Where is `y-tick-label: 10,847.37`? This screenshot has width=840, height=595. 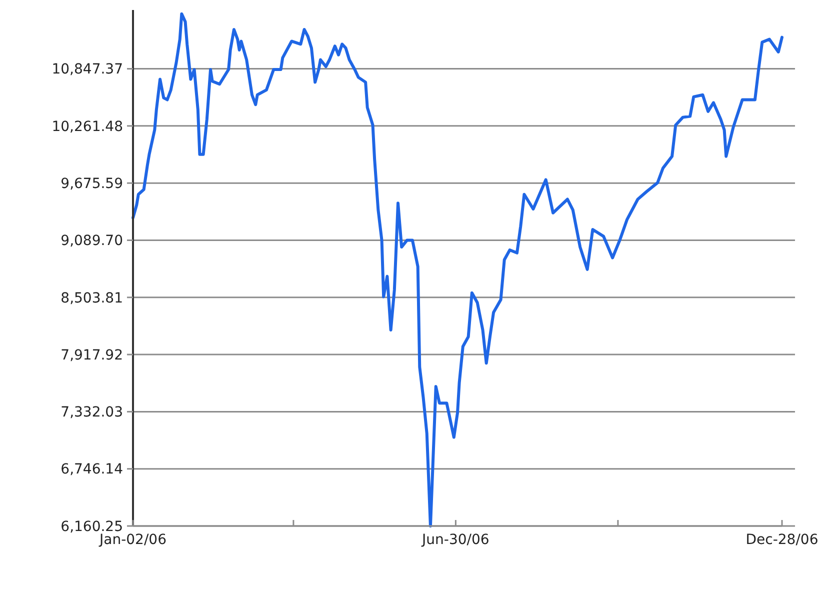 y-tick-label: 10,847.37 is located at coordinates (87, 70).